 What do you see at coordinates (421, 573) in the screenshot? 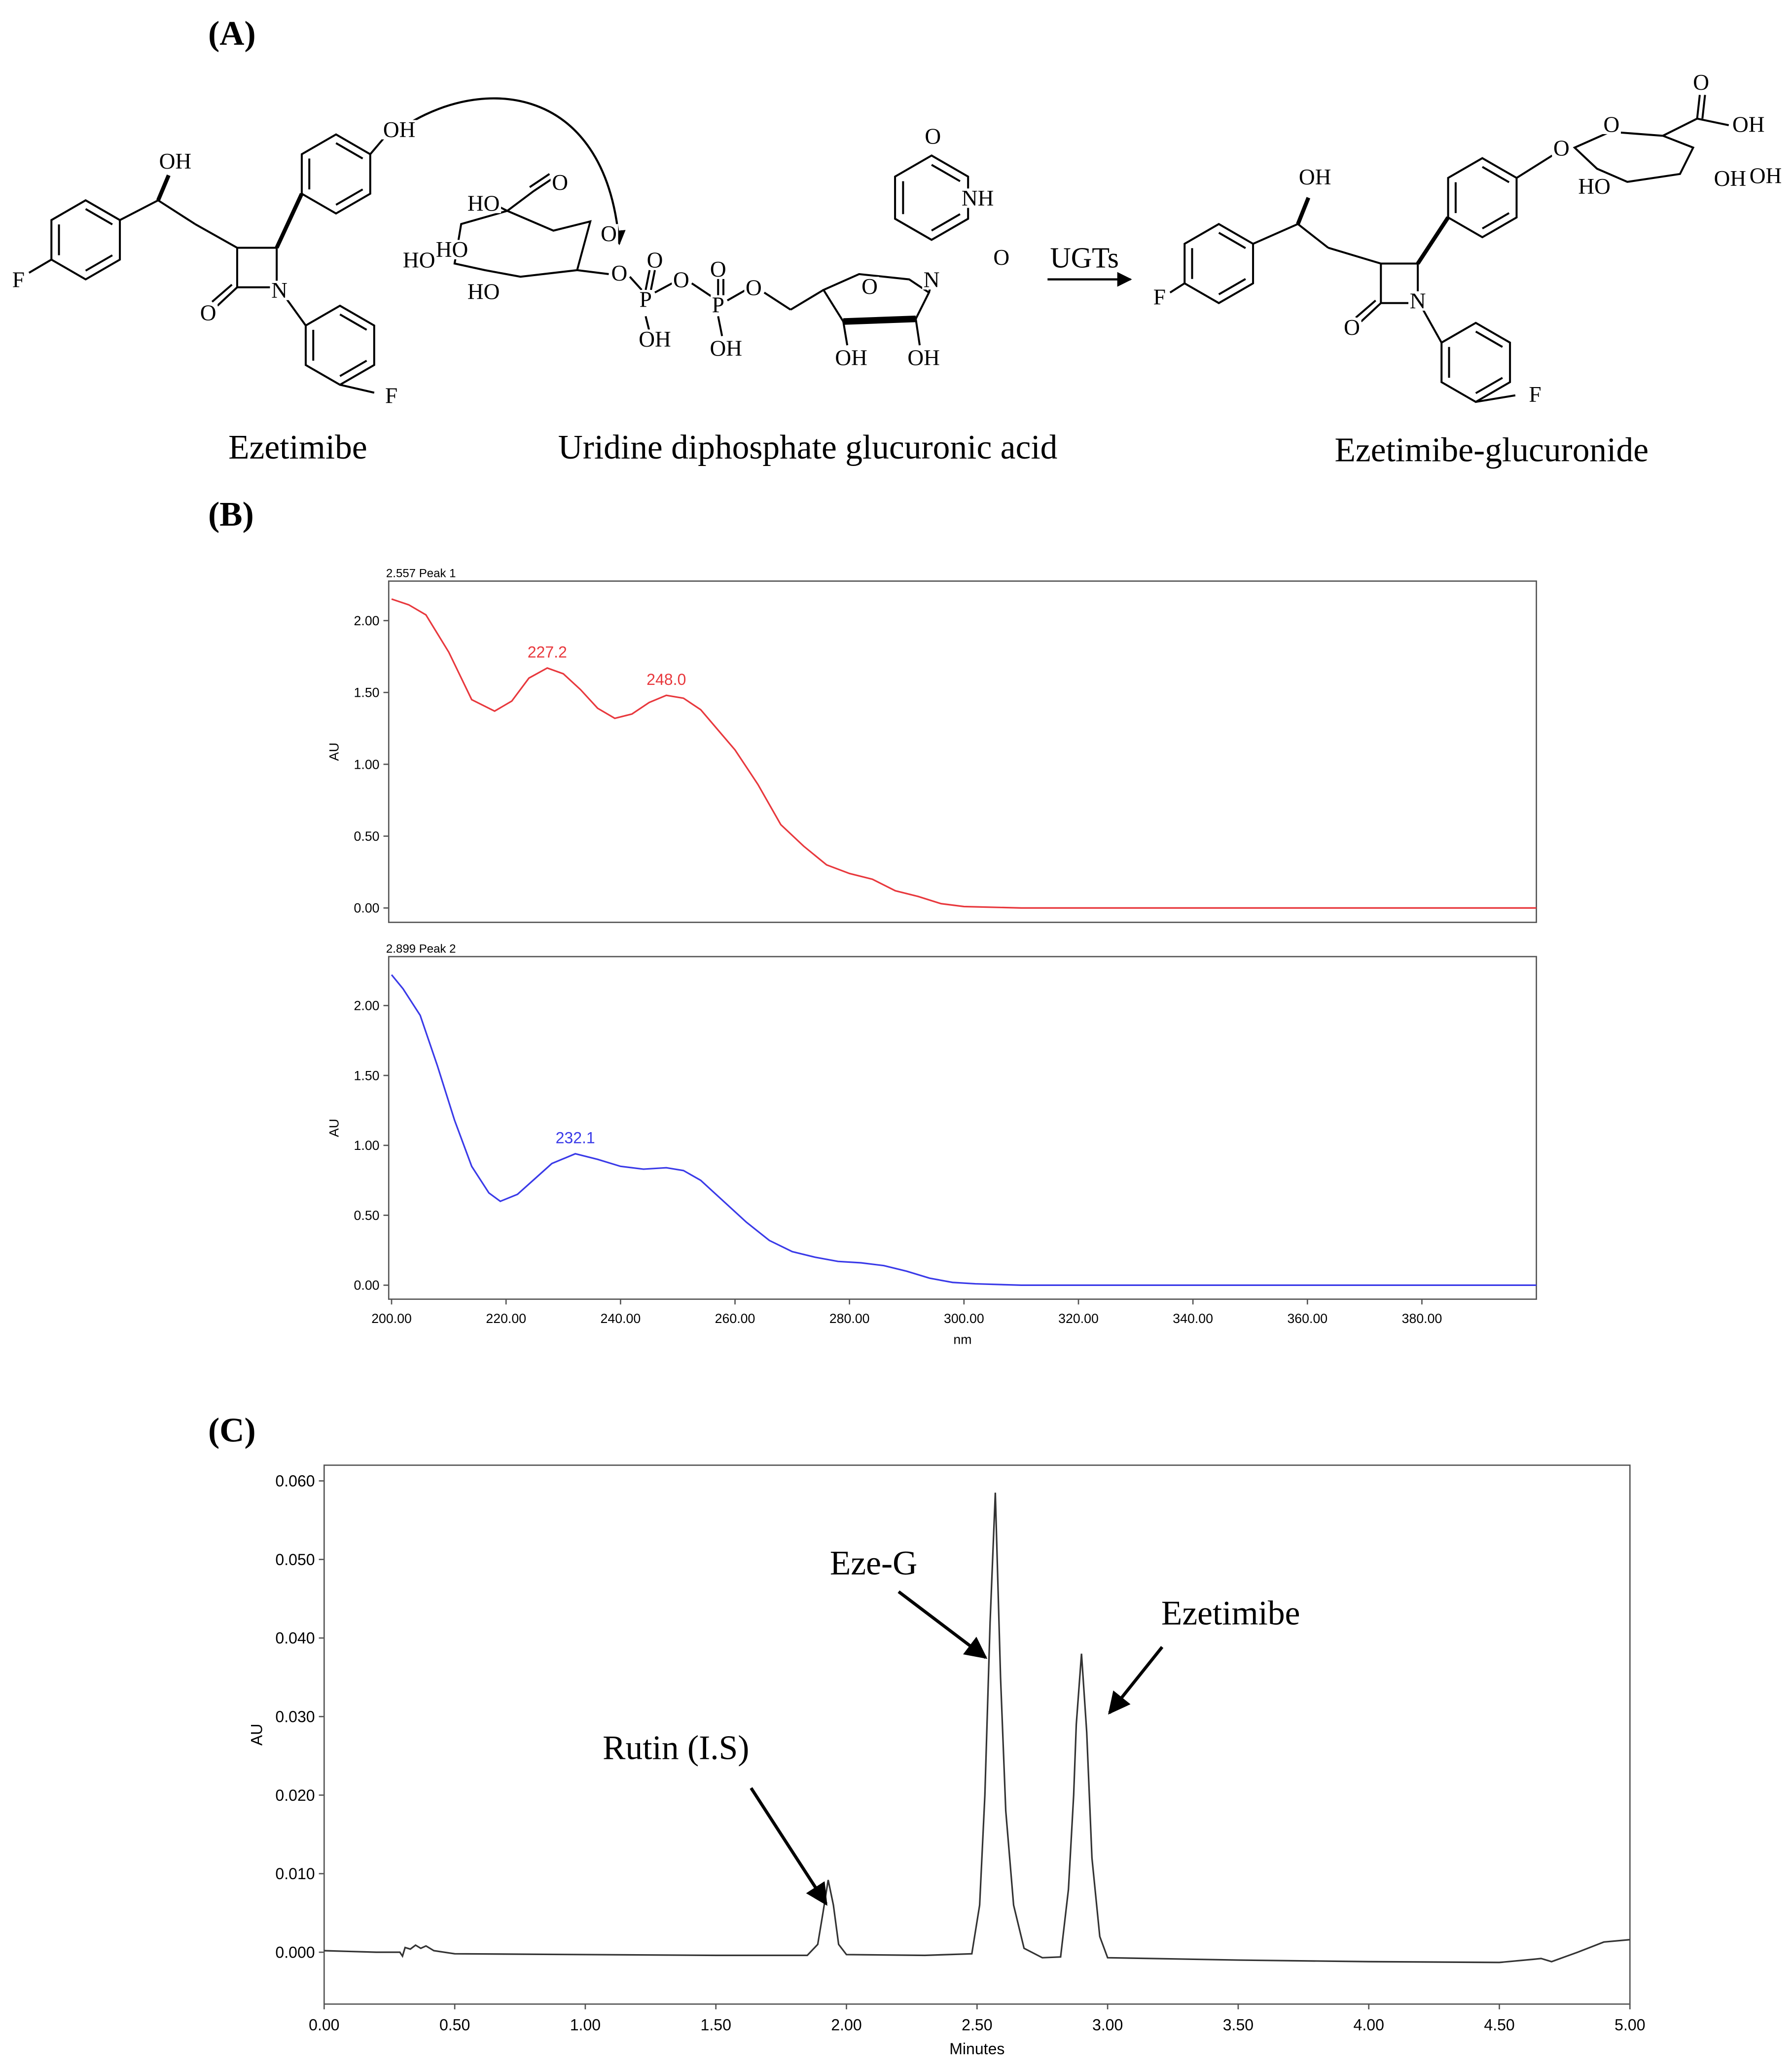
I see `panel-header: 2.557 Peak 1` at bounding box center [421, 573].